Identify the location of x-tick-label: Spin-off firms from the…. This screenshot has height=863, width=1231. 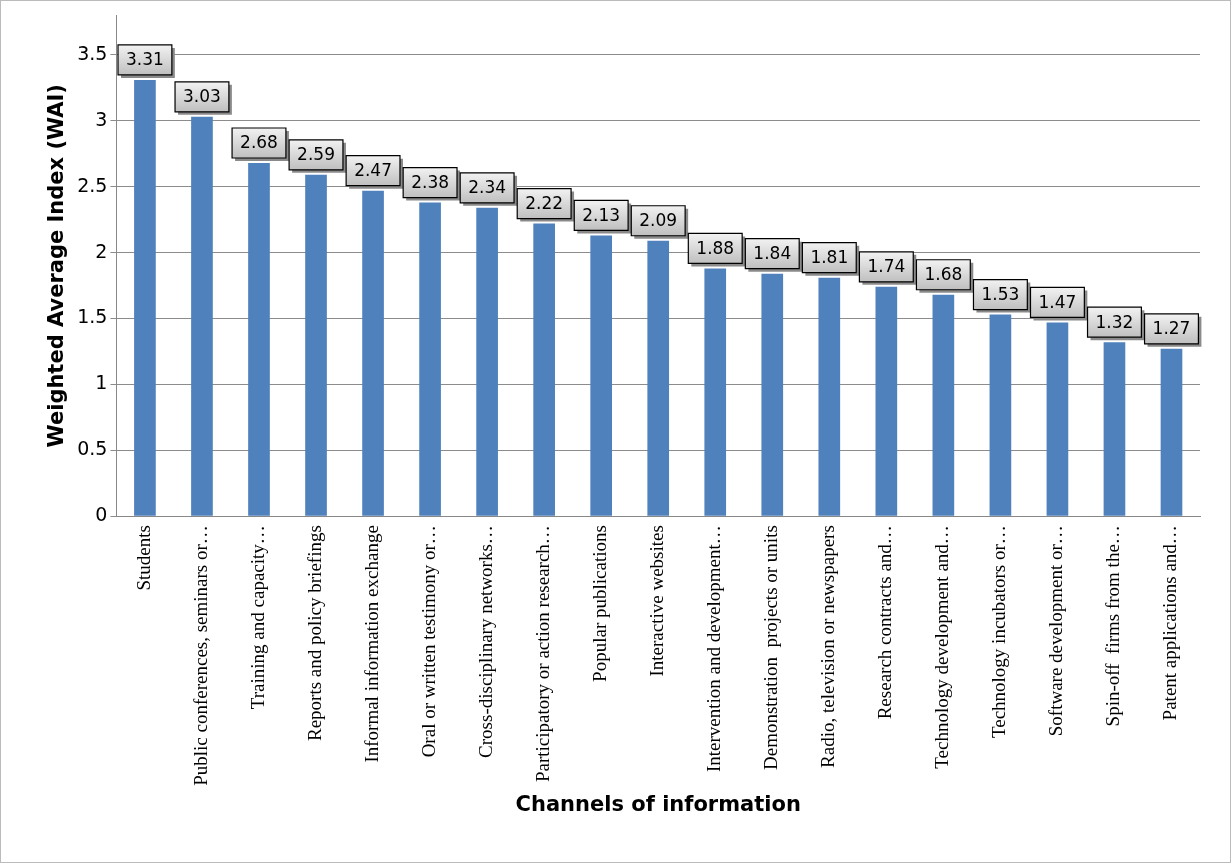
(1113, 626).